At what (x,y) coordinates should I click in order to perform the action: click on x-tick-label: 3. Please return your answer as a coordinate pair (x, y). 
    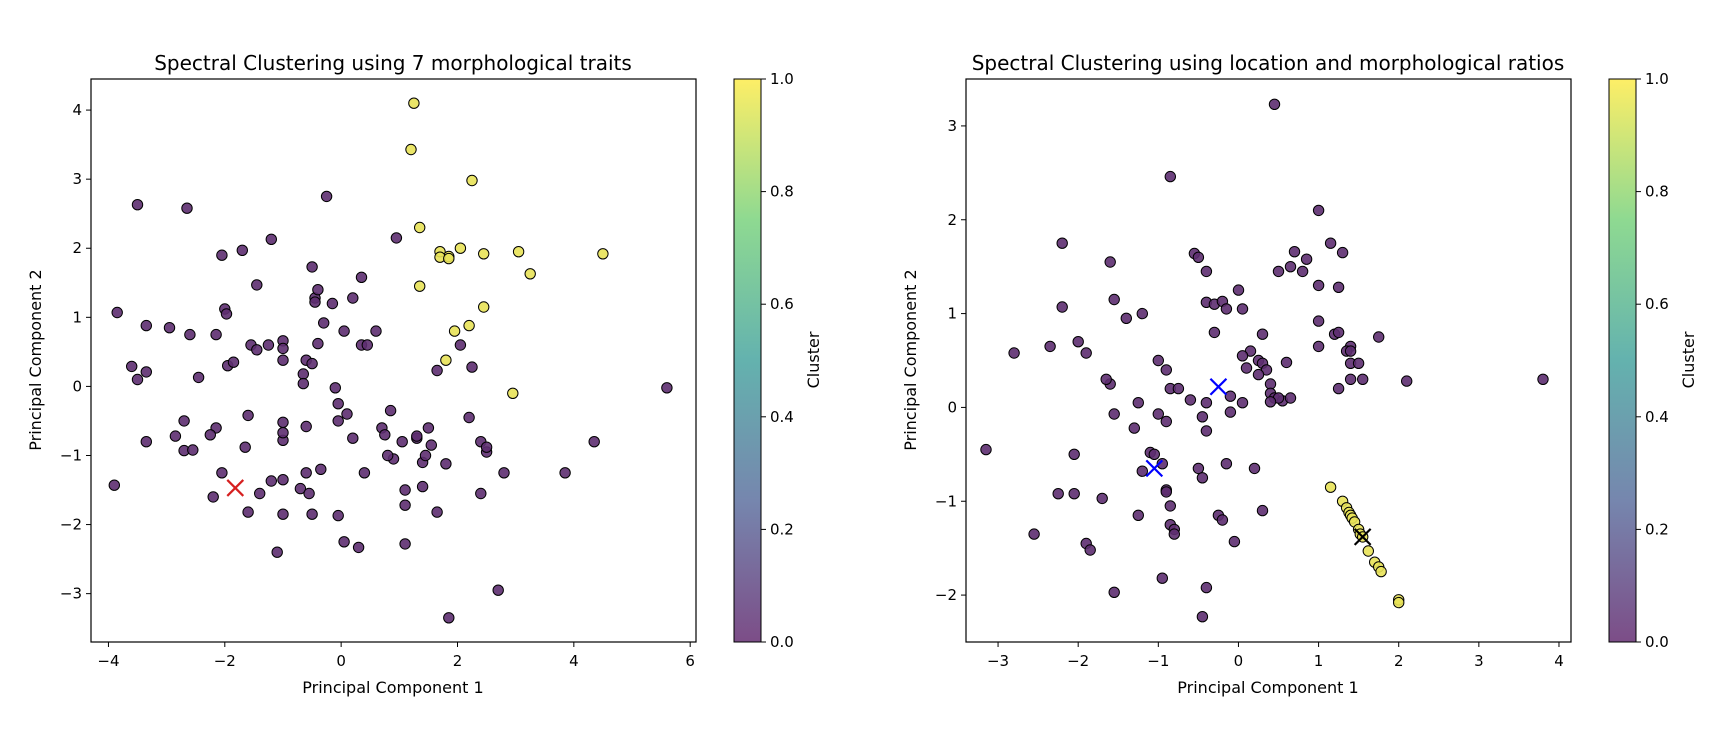
    Looking at the image, I should click on (1479, 661).